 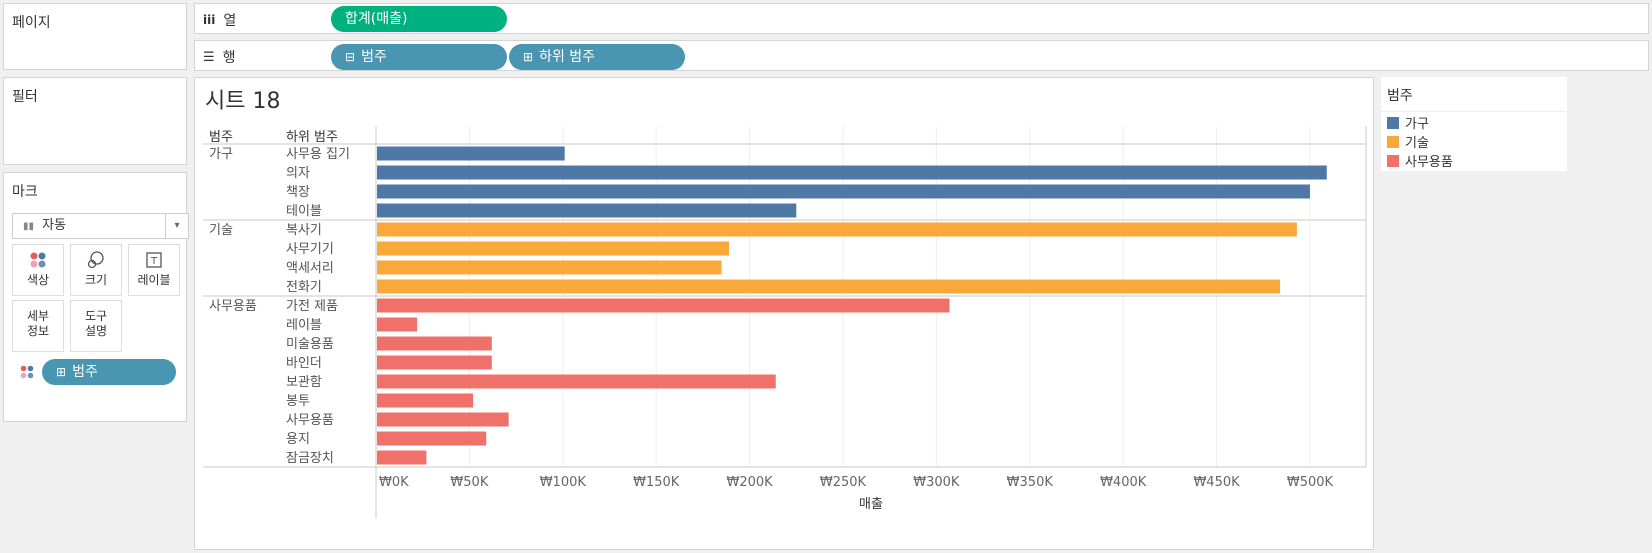 What do you see at coordinates (1123, 482) in the screenshot?
I see `x-tick-label: ₩400K` at bounding box center [1123, 482].